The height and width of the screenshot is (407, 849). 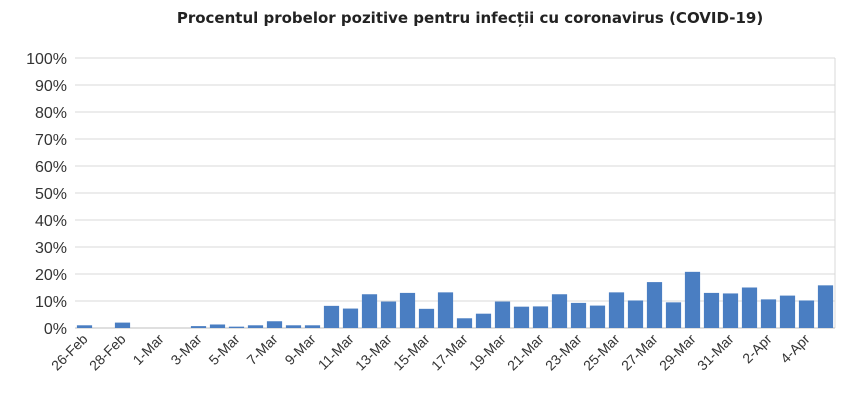 I want to click on bar-14-Mar, so click(x=407, y=310).